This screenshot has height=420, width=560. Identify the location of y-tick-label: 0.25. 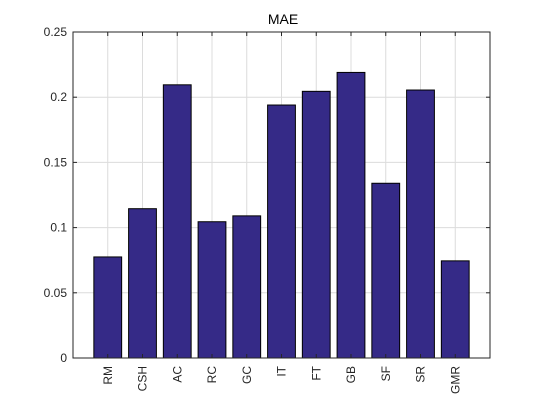
(56, 32).